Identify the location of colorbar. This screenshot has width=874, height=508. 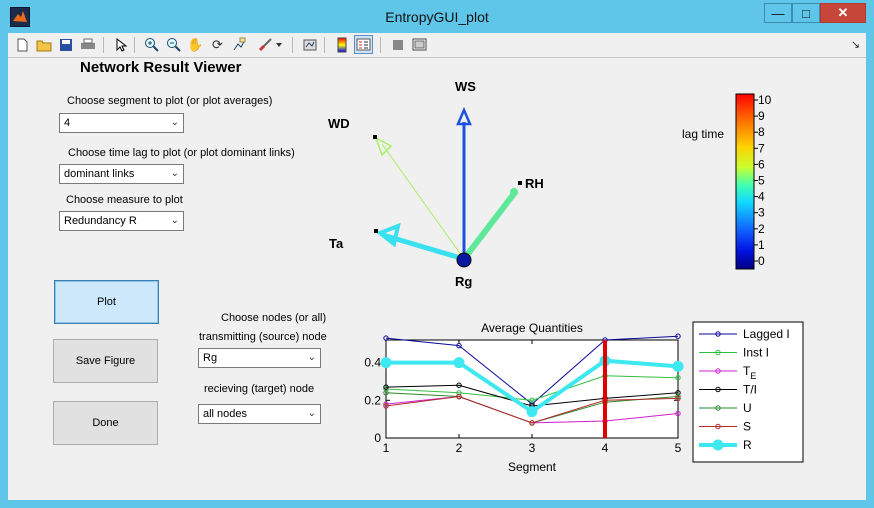
(745, 181).